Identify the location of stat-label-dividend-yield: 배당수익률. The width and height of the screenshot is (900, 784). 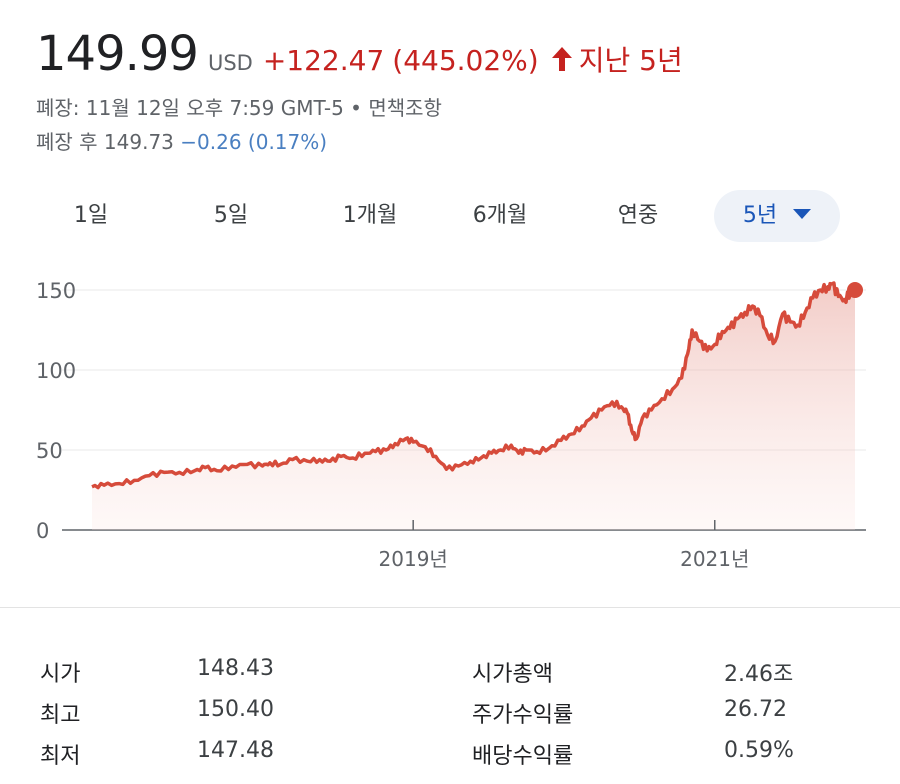
(523, 756).